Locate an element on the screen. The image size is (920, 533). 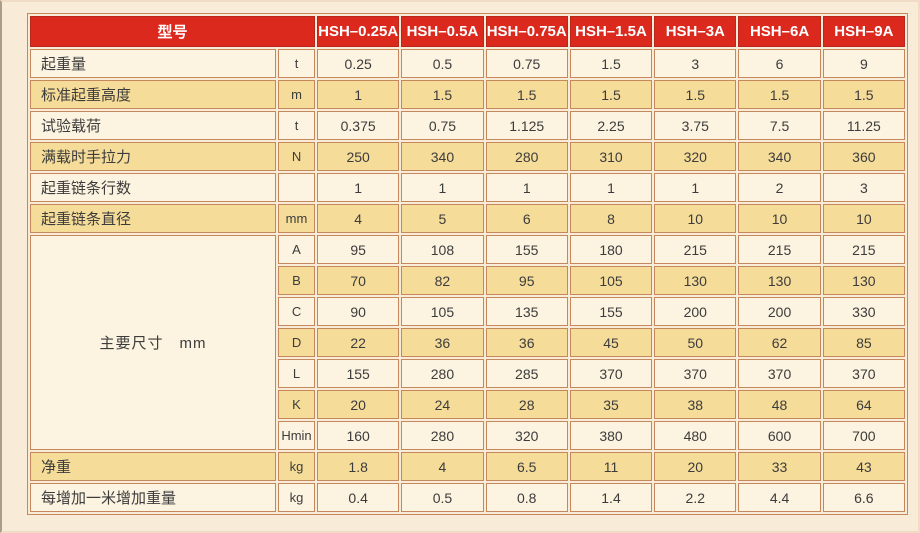
cell-value: 28 is located at coordinates (526, 404).